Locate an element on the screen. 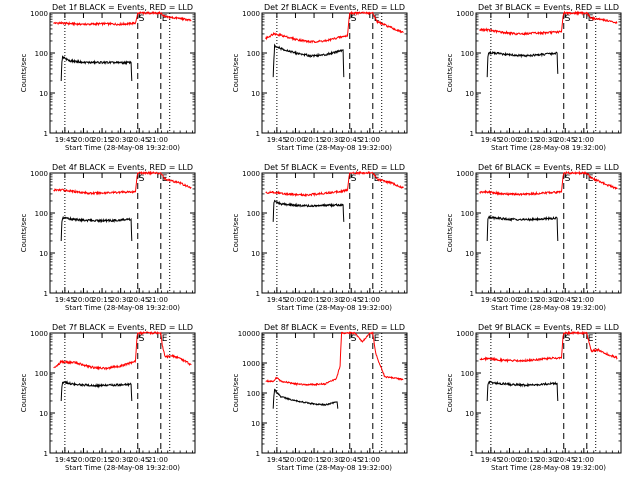 This screenshot has width=640, height=480. panel-title: Det 6f BLACK = Events, RED = LLD is located at coordinates (548, 167).